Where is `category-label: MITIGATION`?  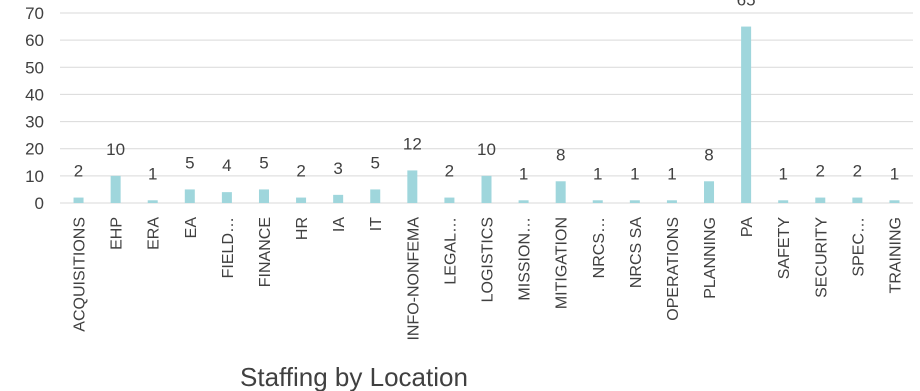 category-label: MITIGATION is located at coordinates (562, 263).